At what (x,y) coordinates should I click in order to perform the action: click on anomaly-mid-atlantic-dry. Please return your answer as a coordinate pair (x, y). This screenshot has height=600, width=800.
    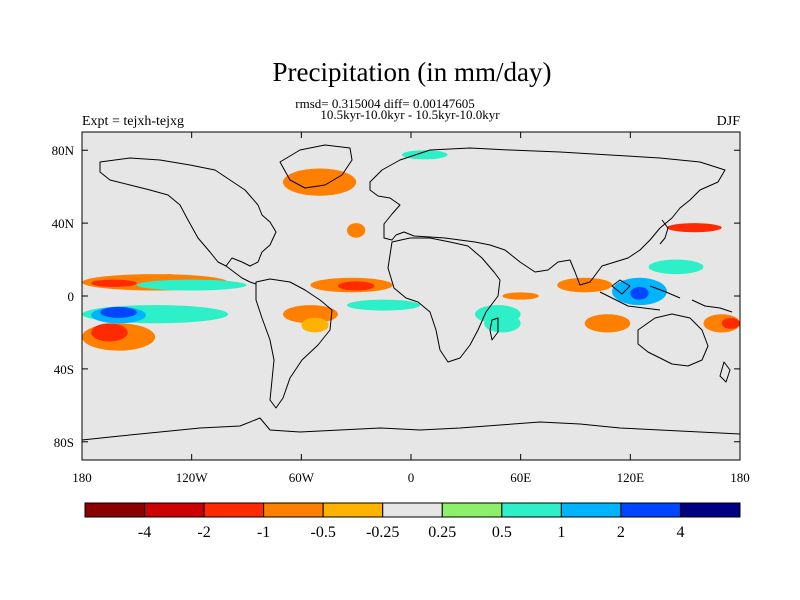
    Looking at the image, I should click on (356, 230).